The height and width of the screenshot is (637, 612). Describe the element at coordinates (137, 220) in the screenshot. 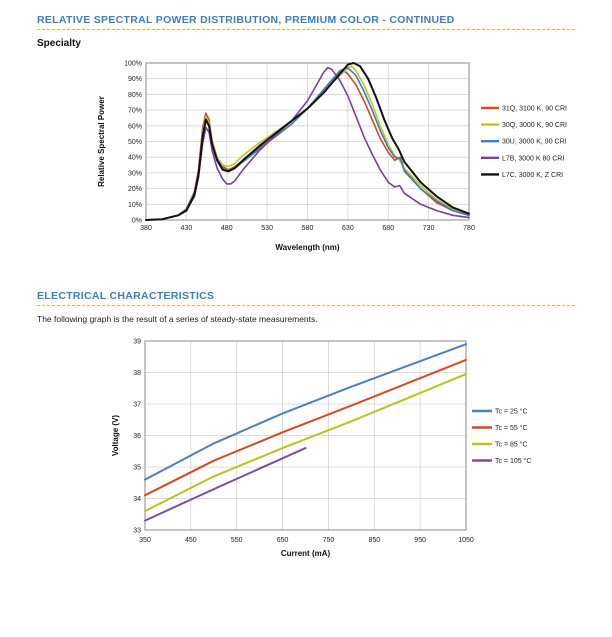

I see `y-tick-label: 0%` at that location.